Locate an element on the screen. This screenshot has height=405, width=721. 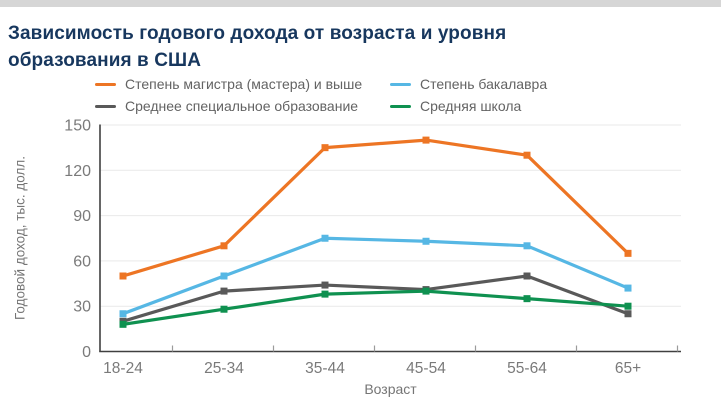
legend-item-vocational-education: Среднее специальное образование is located at coordinates (242, 106).